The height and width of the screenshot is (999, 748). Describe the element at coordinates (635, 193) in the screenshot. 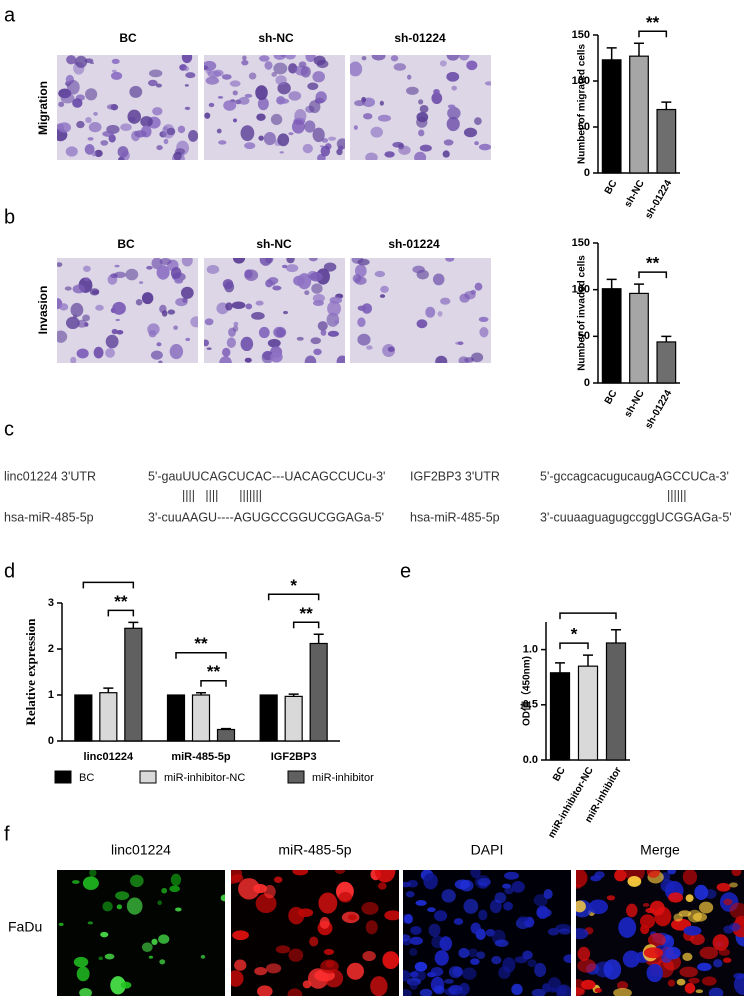

I see `x-tick-label: sh-NC` at that location.